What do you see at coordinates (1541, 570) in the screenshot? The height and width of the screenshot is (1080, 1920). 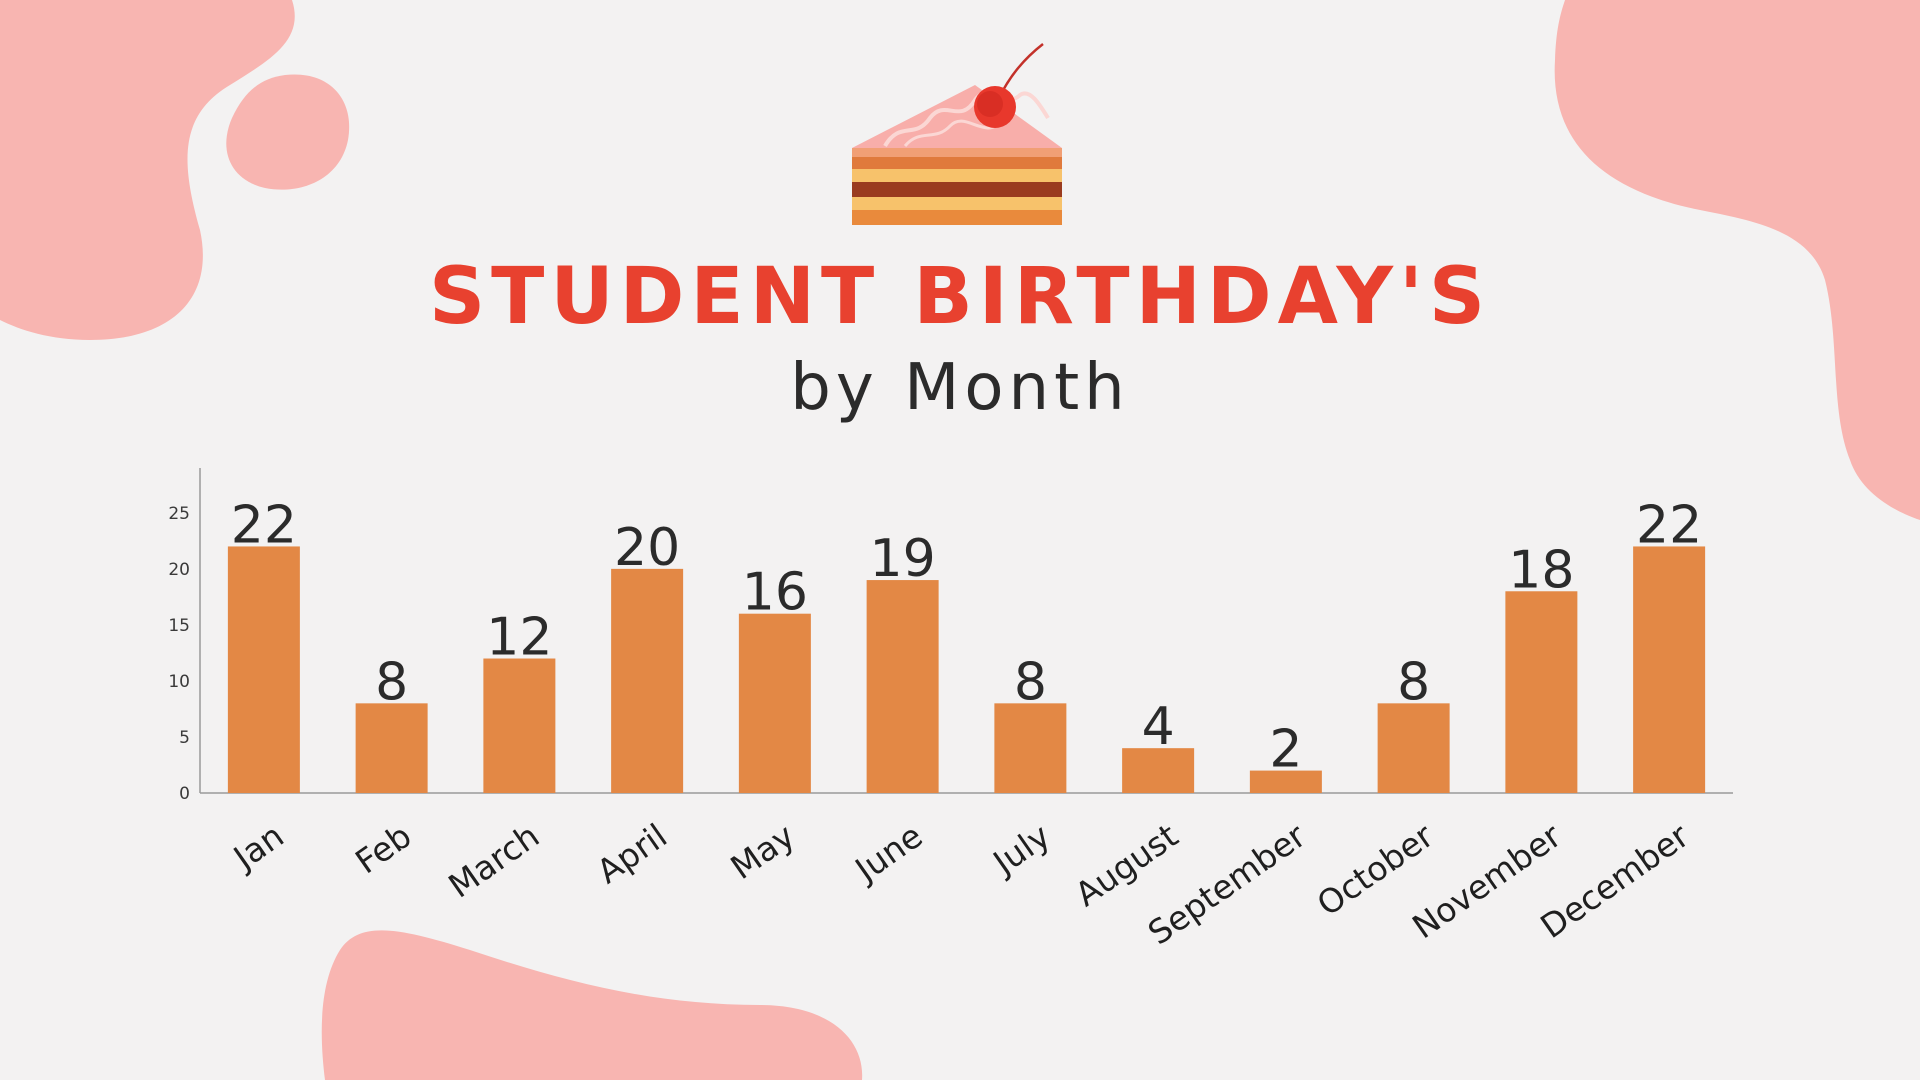 I see `bar-value-label: 18` at bounding box center [1541, 570].